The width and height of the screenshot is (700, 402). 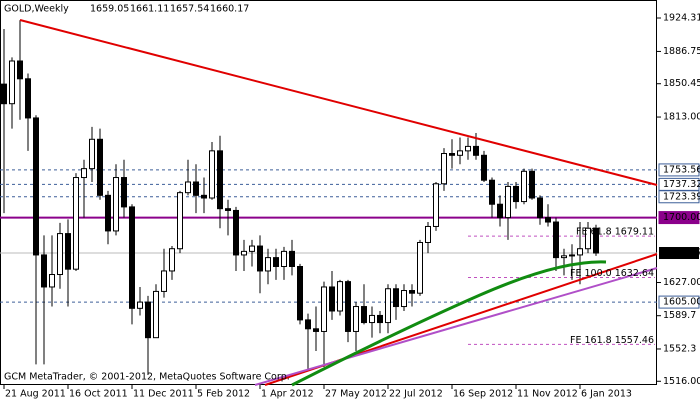 I want to click on y-tick-label: 1516.00, so click(x=681, y=381).